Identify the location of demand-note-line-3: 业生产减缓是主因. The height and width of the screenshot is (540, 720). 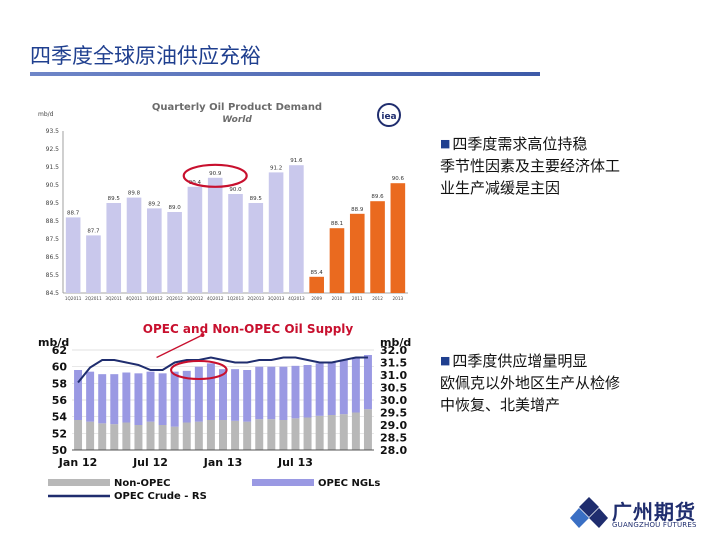
(500, 188).